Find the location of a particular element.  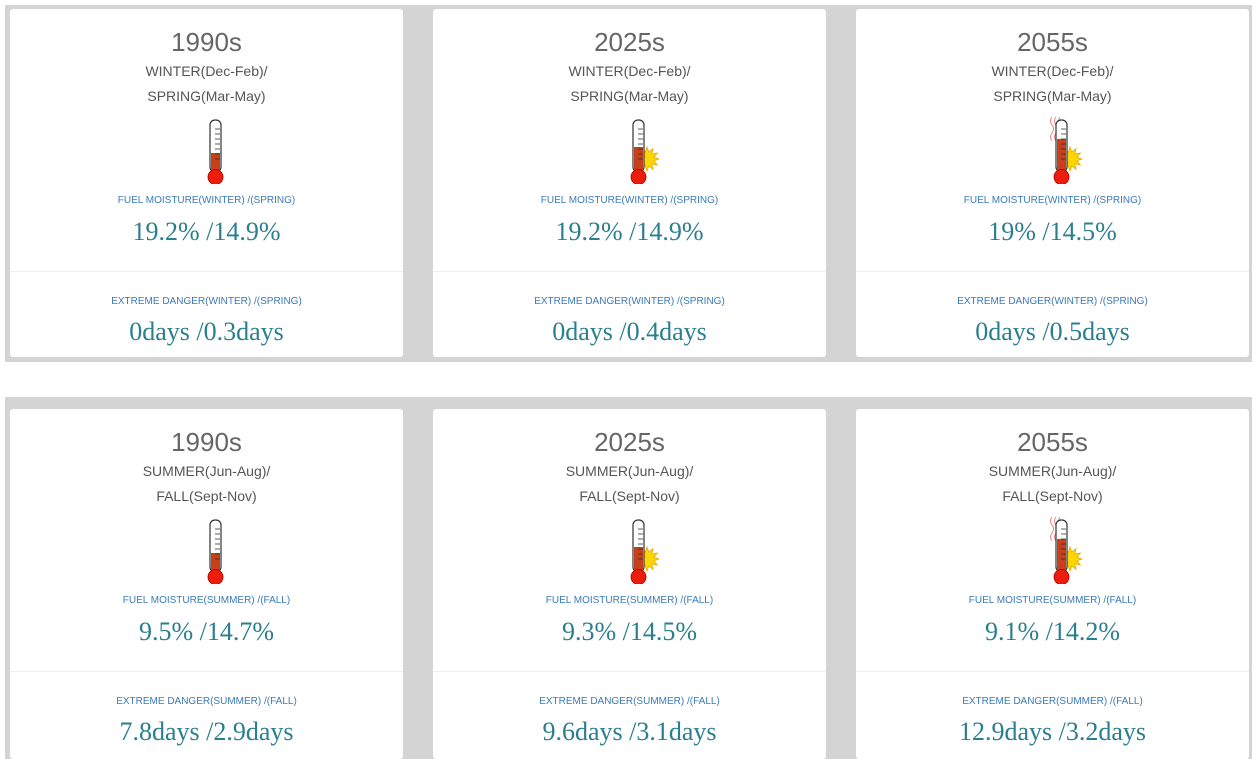

fuel-moisture-value: 9.5% /14.7% is located at coordinates (206, 631).